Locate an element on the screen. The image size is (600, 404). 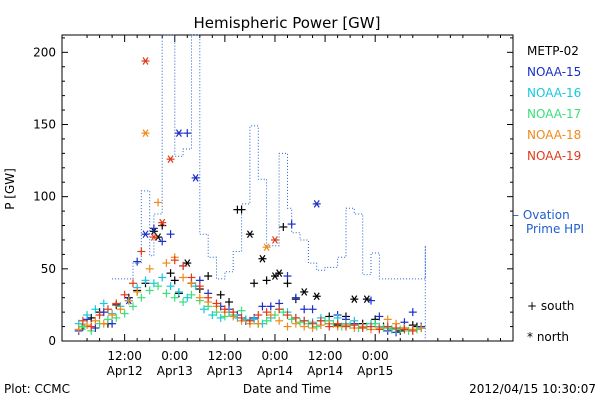
y-tick-label: 200 is located at coordinates (44, 52).